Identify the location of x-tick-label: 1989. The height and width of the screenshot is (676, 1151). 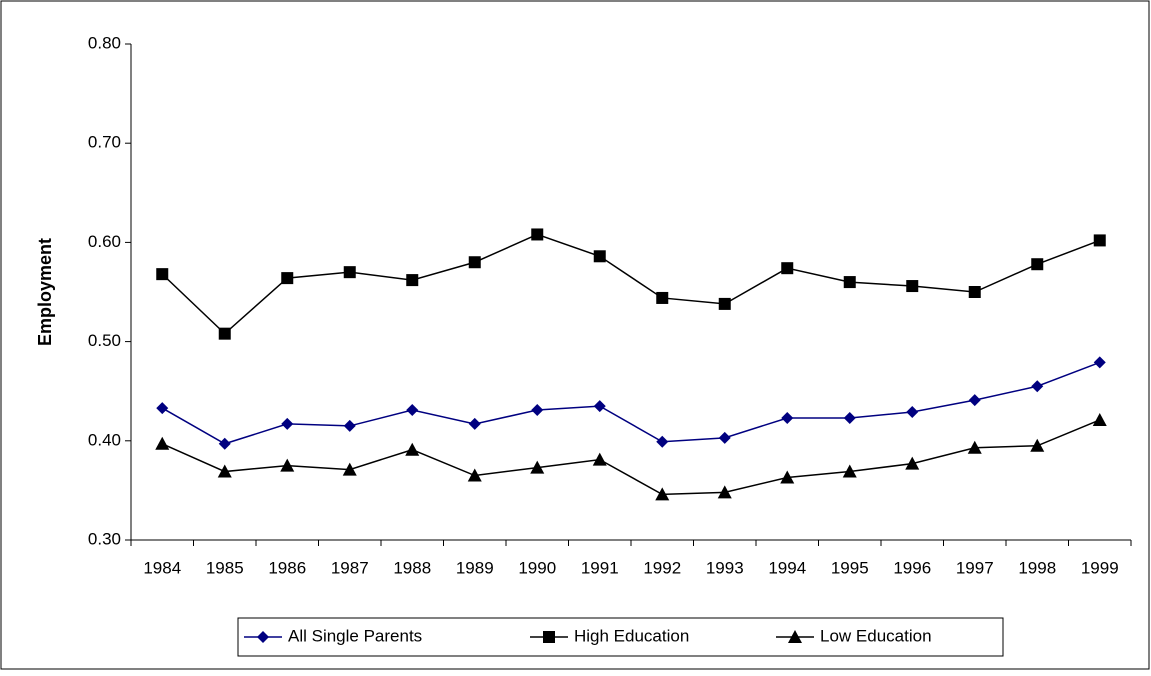
(475, 567).